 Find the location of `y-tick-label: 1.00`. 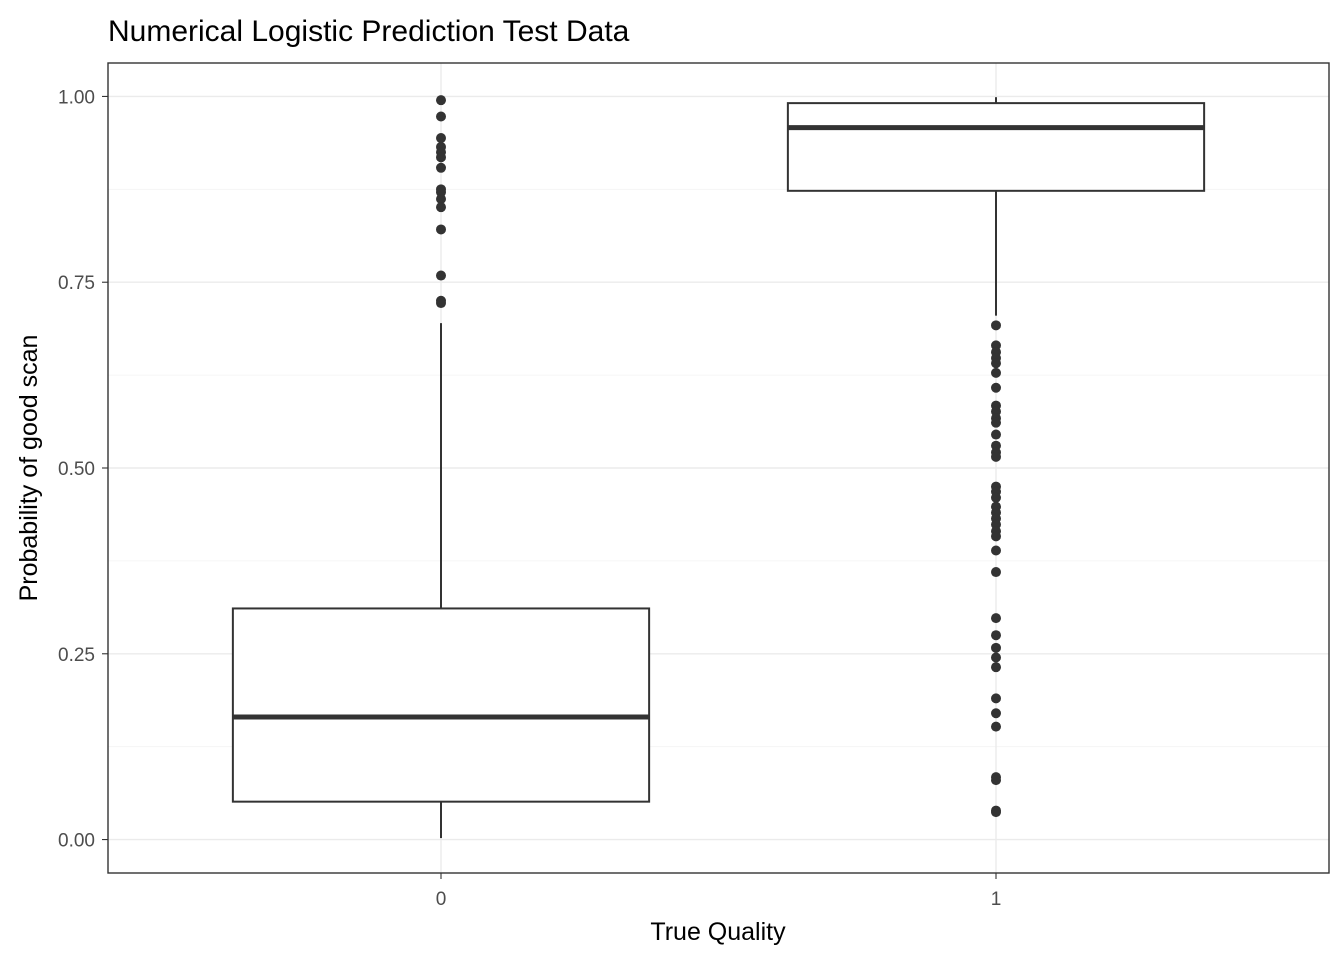

y-tick-label: 1.00 is located at coordinates (76, 97).